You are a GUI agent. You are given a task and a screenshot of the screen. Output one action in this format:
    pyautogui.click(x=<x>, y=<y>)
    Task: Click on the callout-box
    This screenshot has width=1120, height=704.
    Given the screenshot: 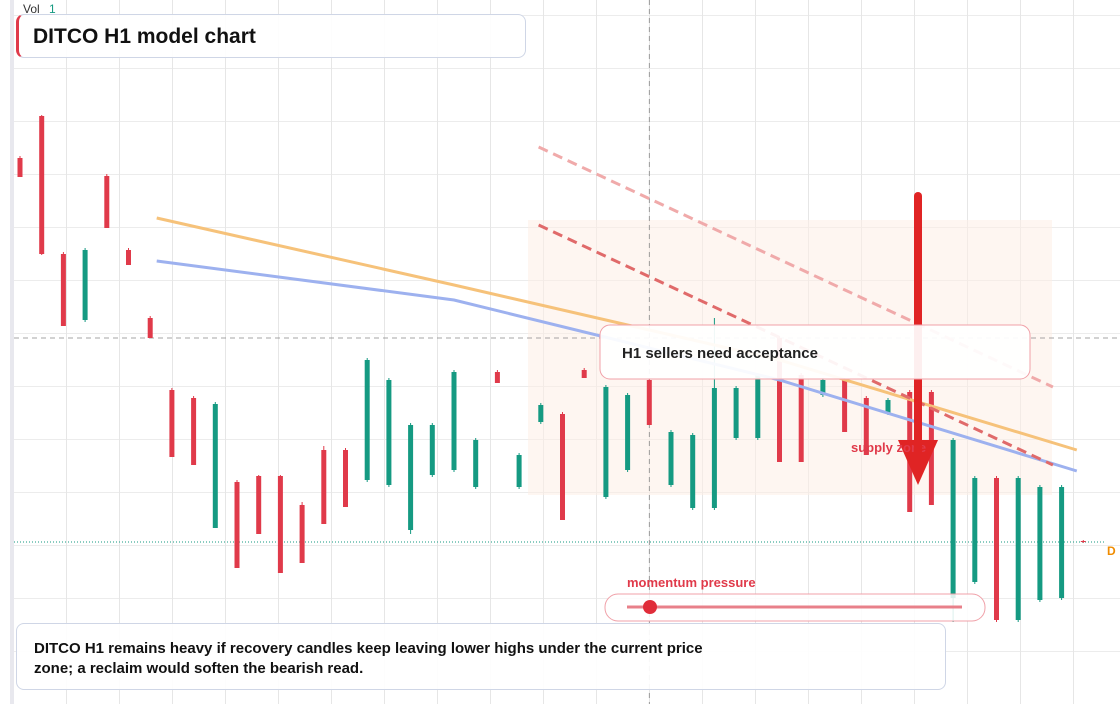 What is the action you would take?
    pyautogui.click(x=815, y=352)
    